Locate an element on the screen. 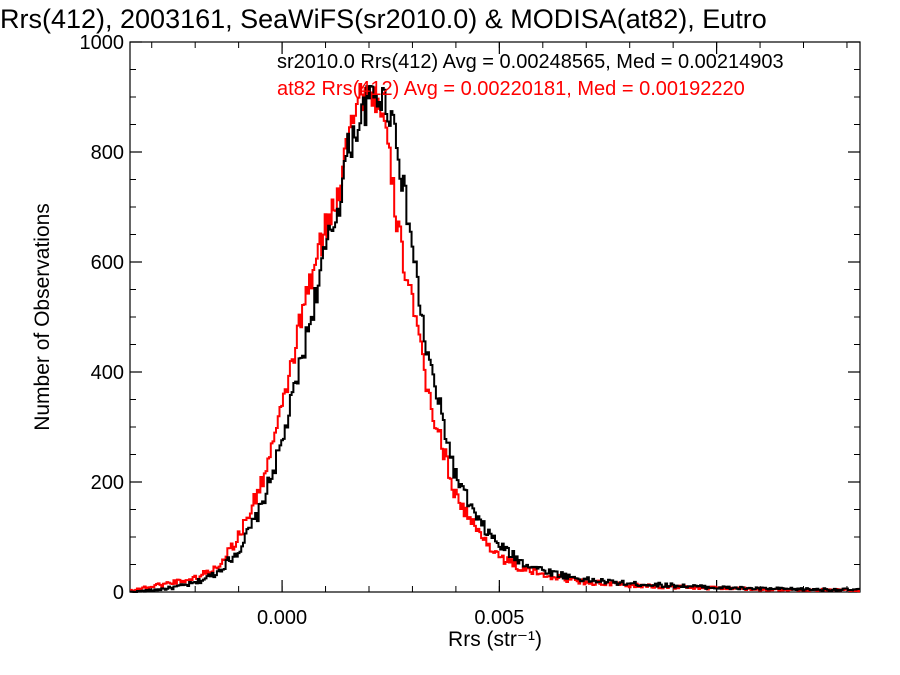 This screenshot has height=675, width=900. x-tick-label: 0.010 is located at coordinates (717, 618).